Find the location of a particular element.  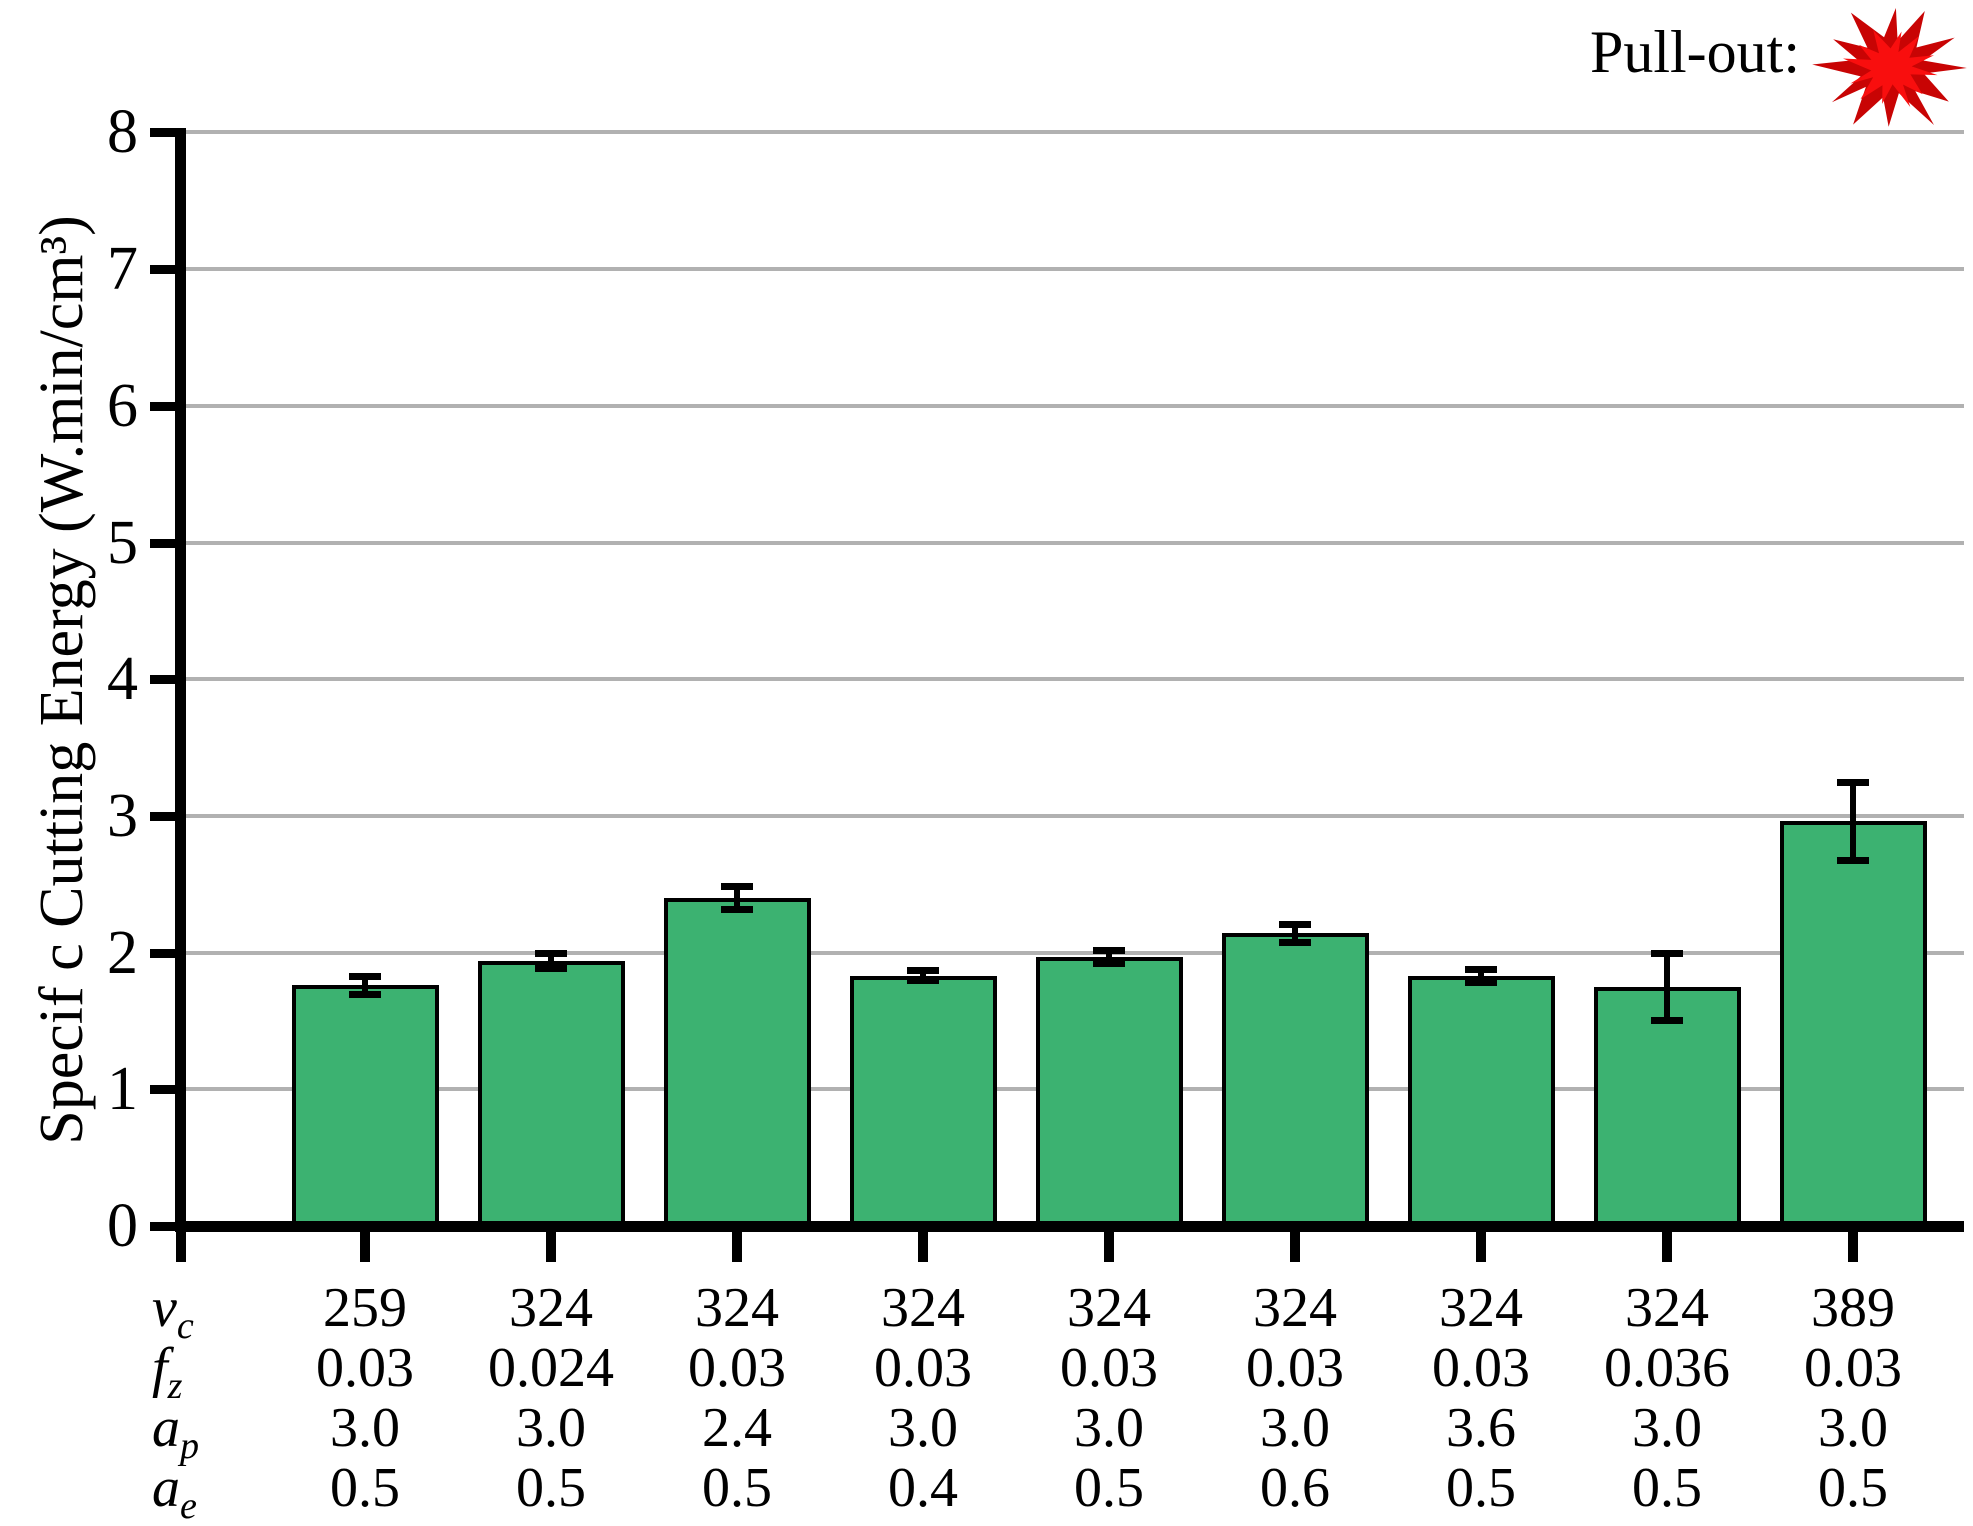

pull-out-starburst-icon is located at coordinates (1889, 67).